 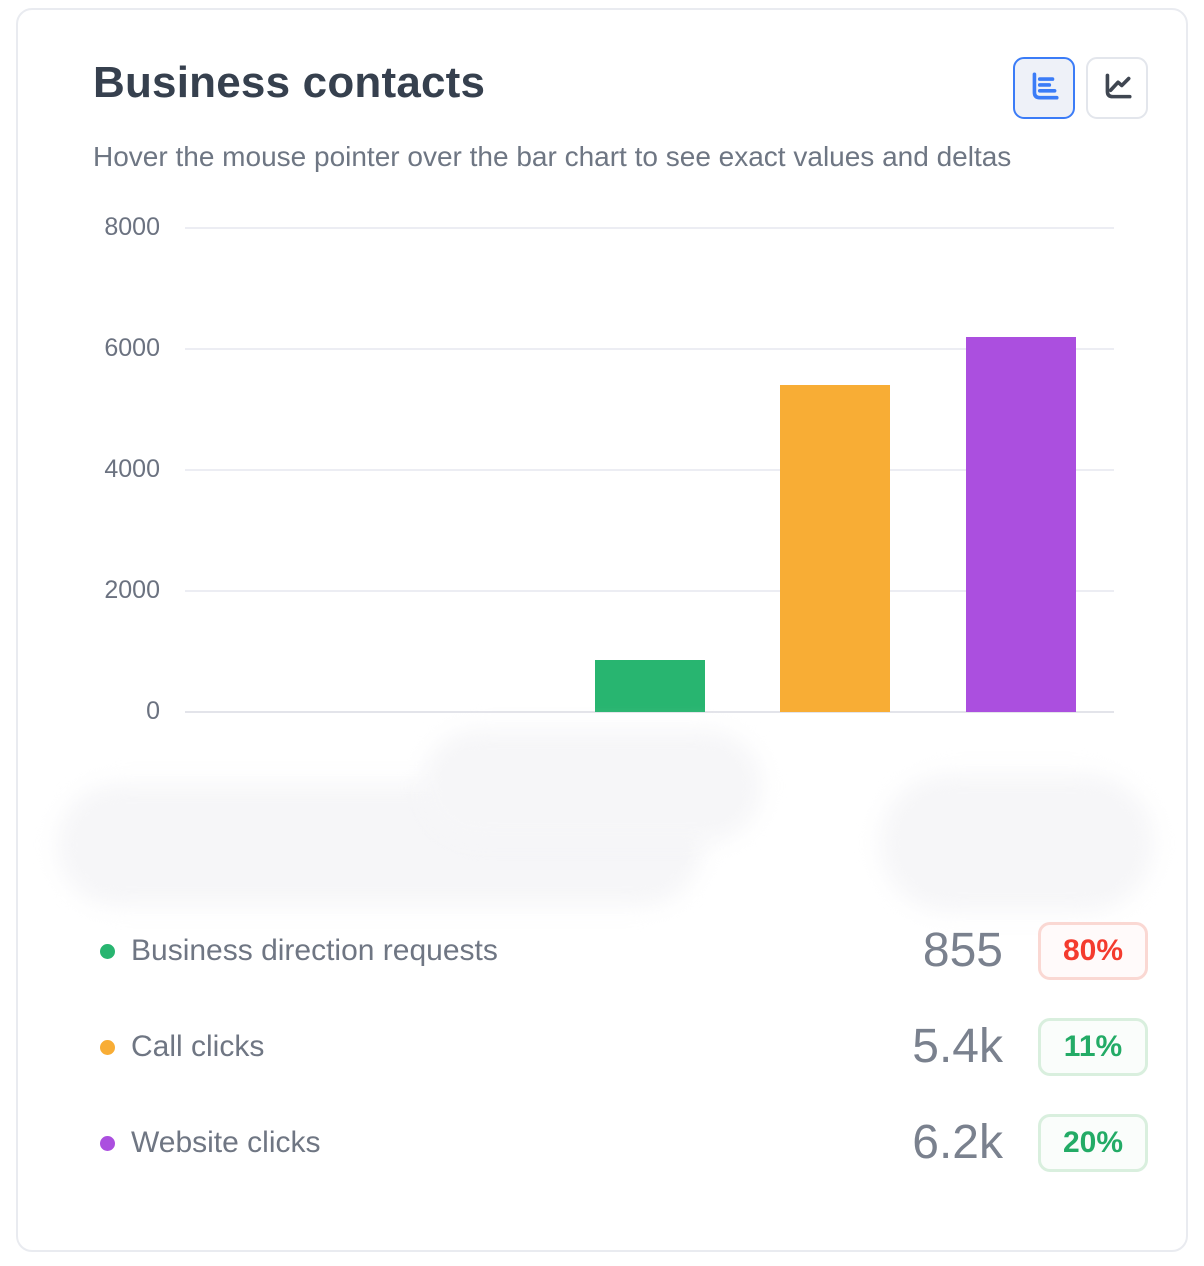 What do you see at coordinates (132, 348) in the screenshot?
I see `y-axis-tick-6000: 6000` at bounding box center [132, 348].